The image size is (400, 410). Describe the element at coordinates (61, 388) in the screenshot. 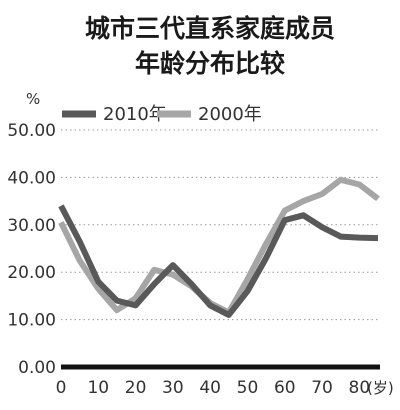

I see `x-tick-label: 0` at that location.